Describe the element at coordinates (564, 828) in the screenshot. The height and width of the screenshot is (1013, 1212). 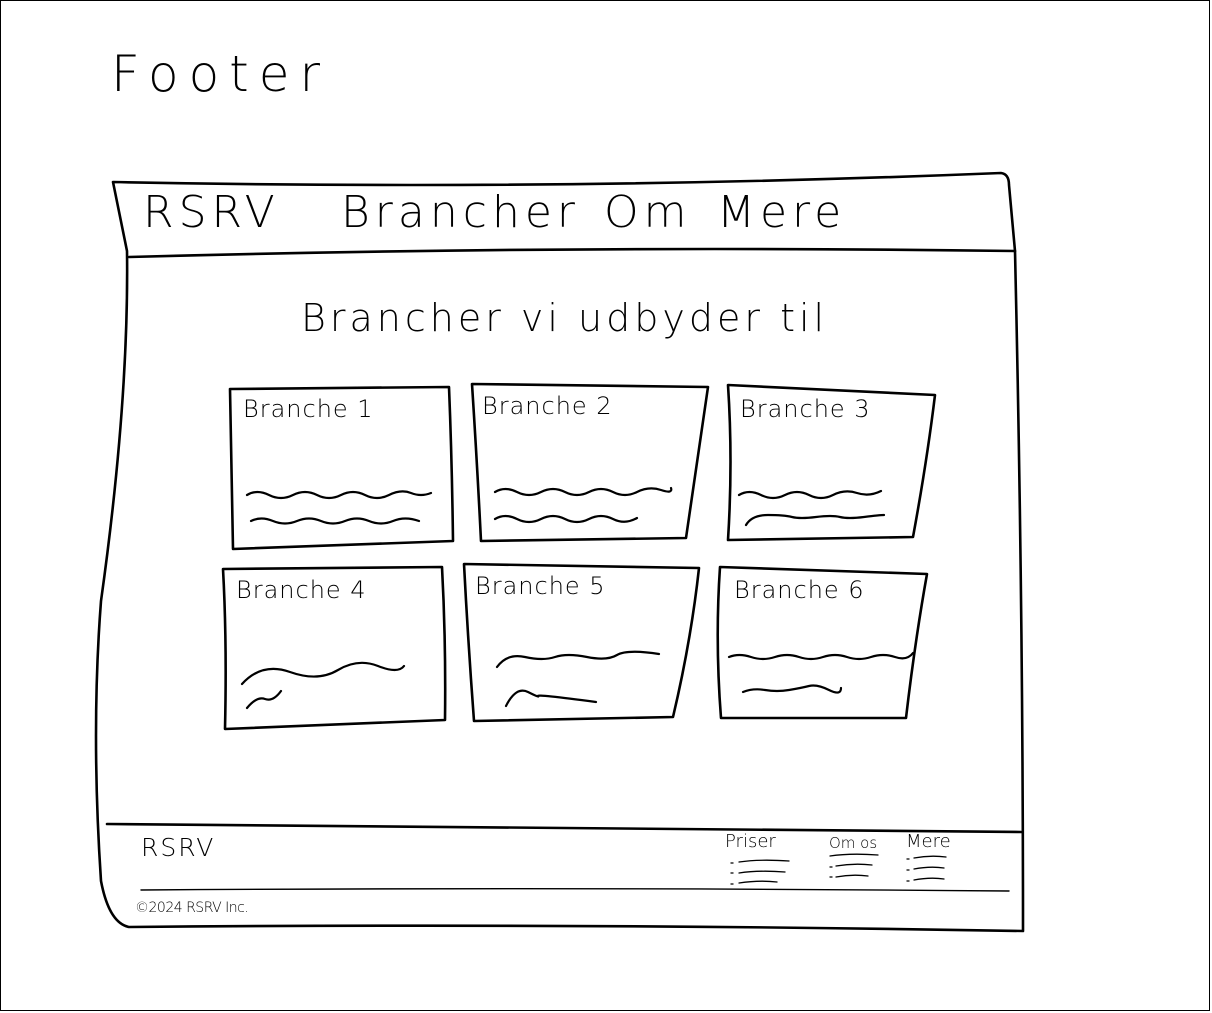
I see `footer-divider` at that location.